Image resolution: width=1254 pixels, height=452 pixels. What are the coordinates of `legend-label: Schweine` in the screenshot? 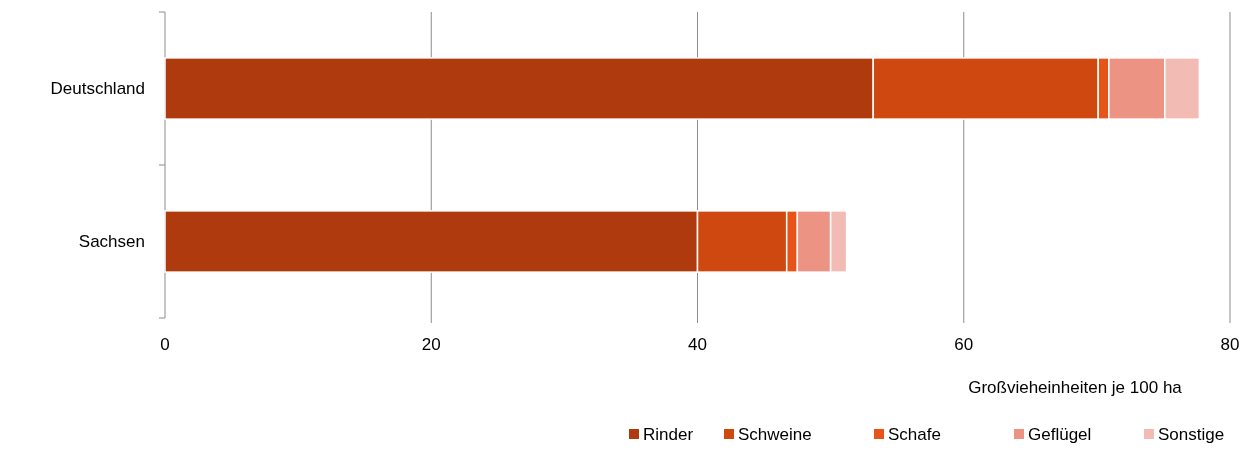 It's located at (775, 434).